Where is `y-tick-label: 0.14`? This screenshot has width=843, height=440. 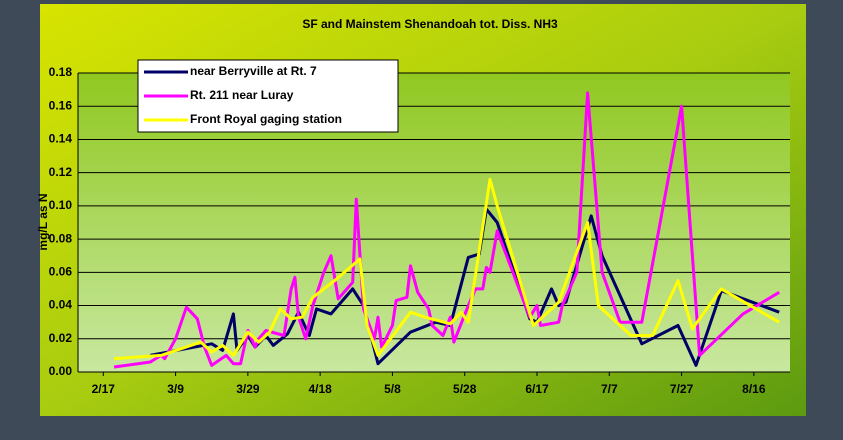
y-tick-label: 0.14 is located at coordinates (61, 139).